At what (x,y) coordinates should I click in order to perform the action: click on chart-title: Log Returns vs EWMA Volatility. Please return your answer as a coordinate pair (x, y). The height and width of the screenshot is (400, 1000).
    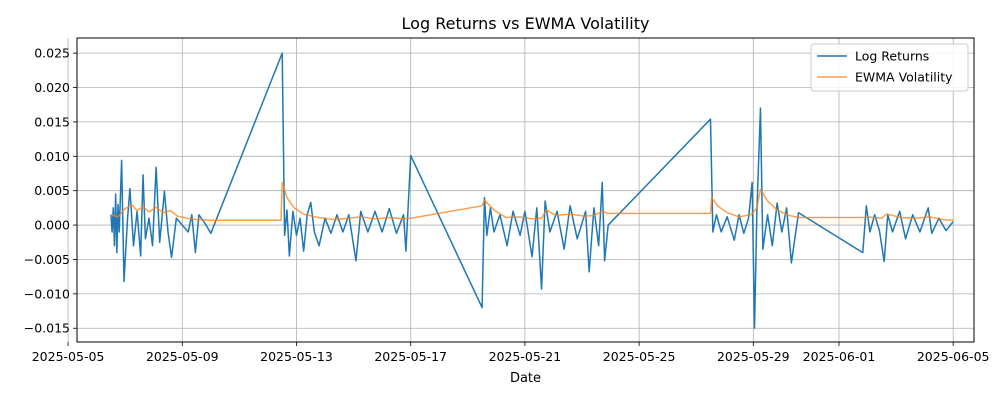
    Looking at the image, I should click on (526, 23).